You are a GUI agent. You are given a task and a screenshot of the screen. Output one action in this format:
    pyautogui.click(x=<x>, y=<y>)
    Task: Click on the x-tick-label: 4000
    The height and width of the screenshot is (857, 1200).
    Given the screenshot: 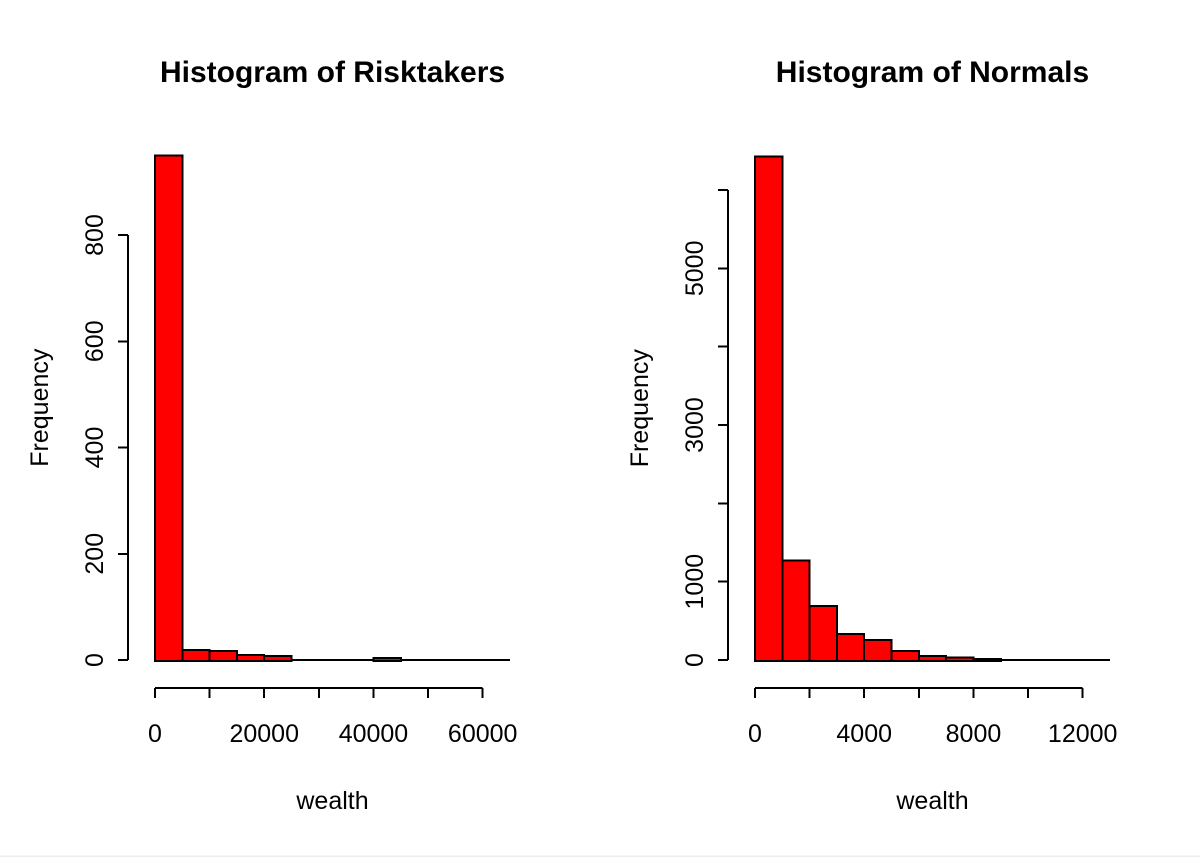 What is the action you would take?
    pyautogui.click(x=864, y=734)
    